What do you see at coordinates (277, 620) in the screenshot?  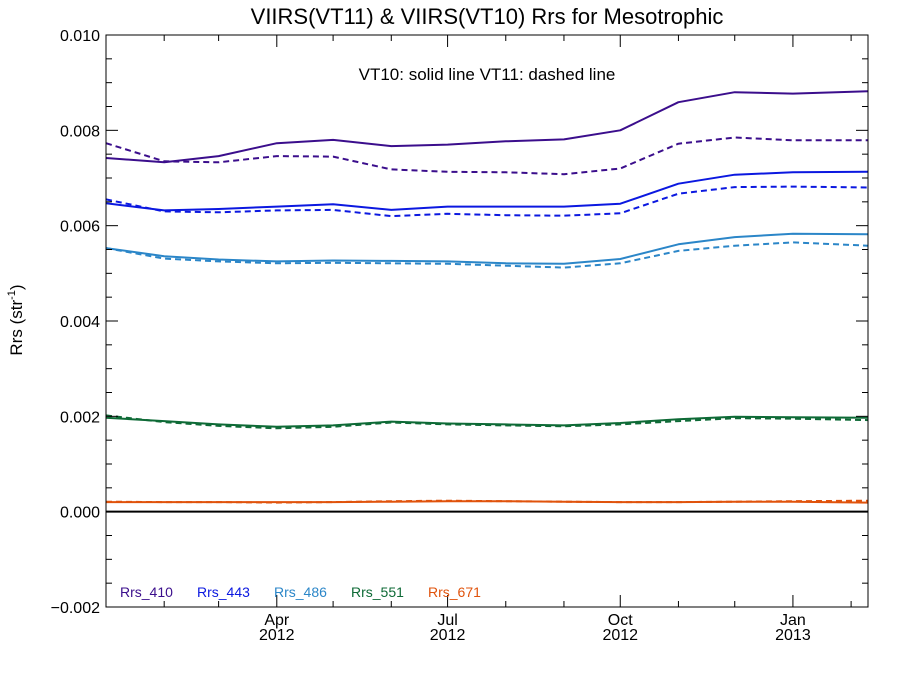 I see `x-tick-label: Apr` at bounding box center [277, 620].